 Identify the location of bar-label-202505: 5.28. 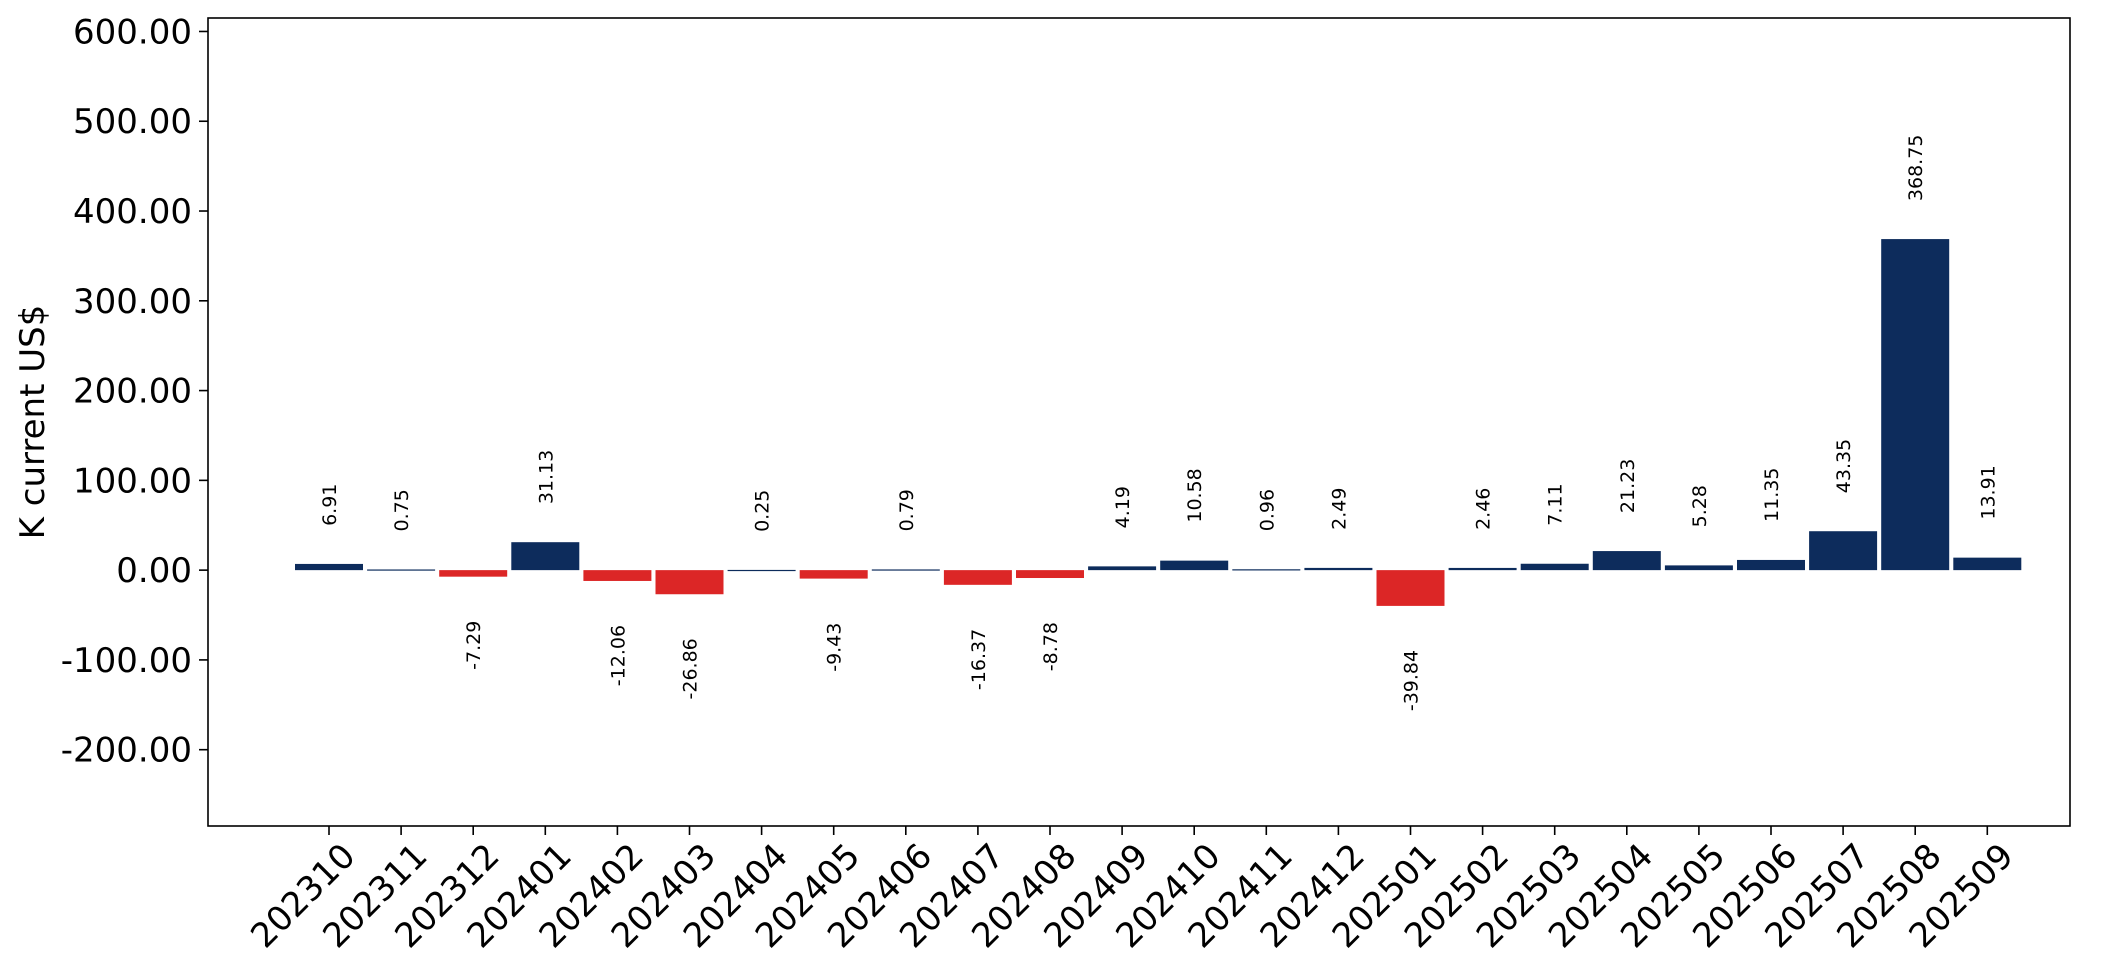
(1700, 506).